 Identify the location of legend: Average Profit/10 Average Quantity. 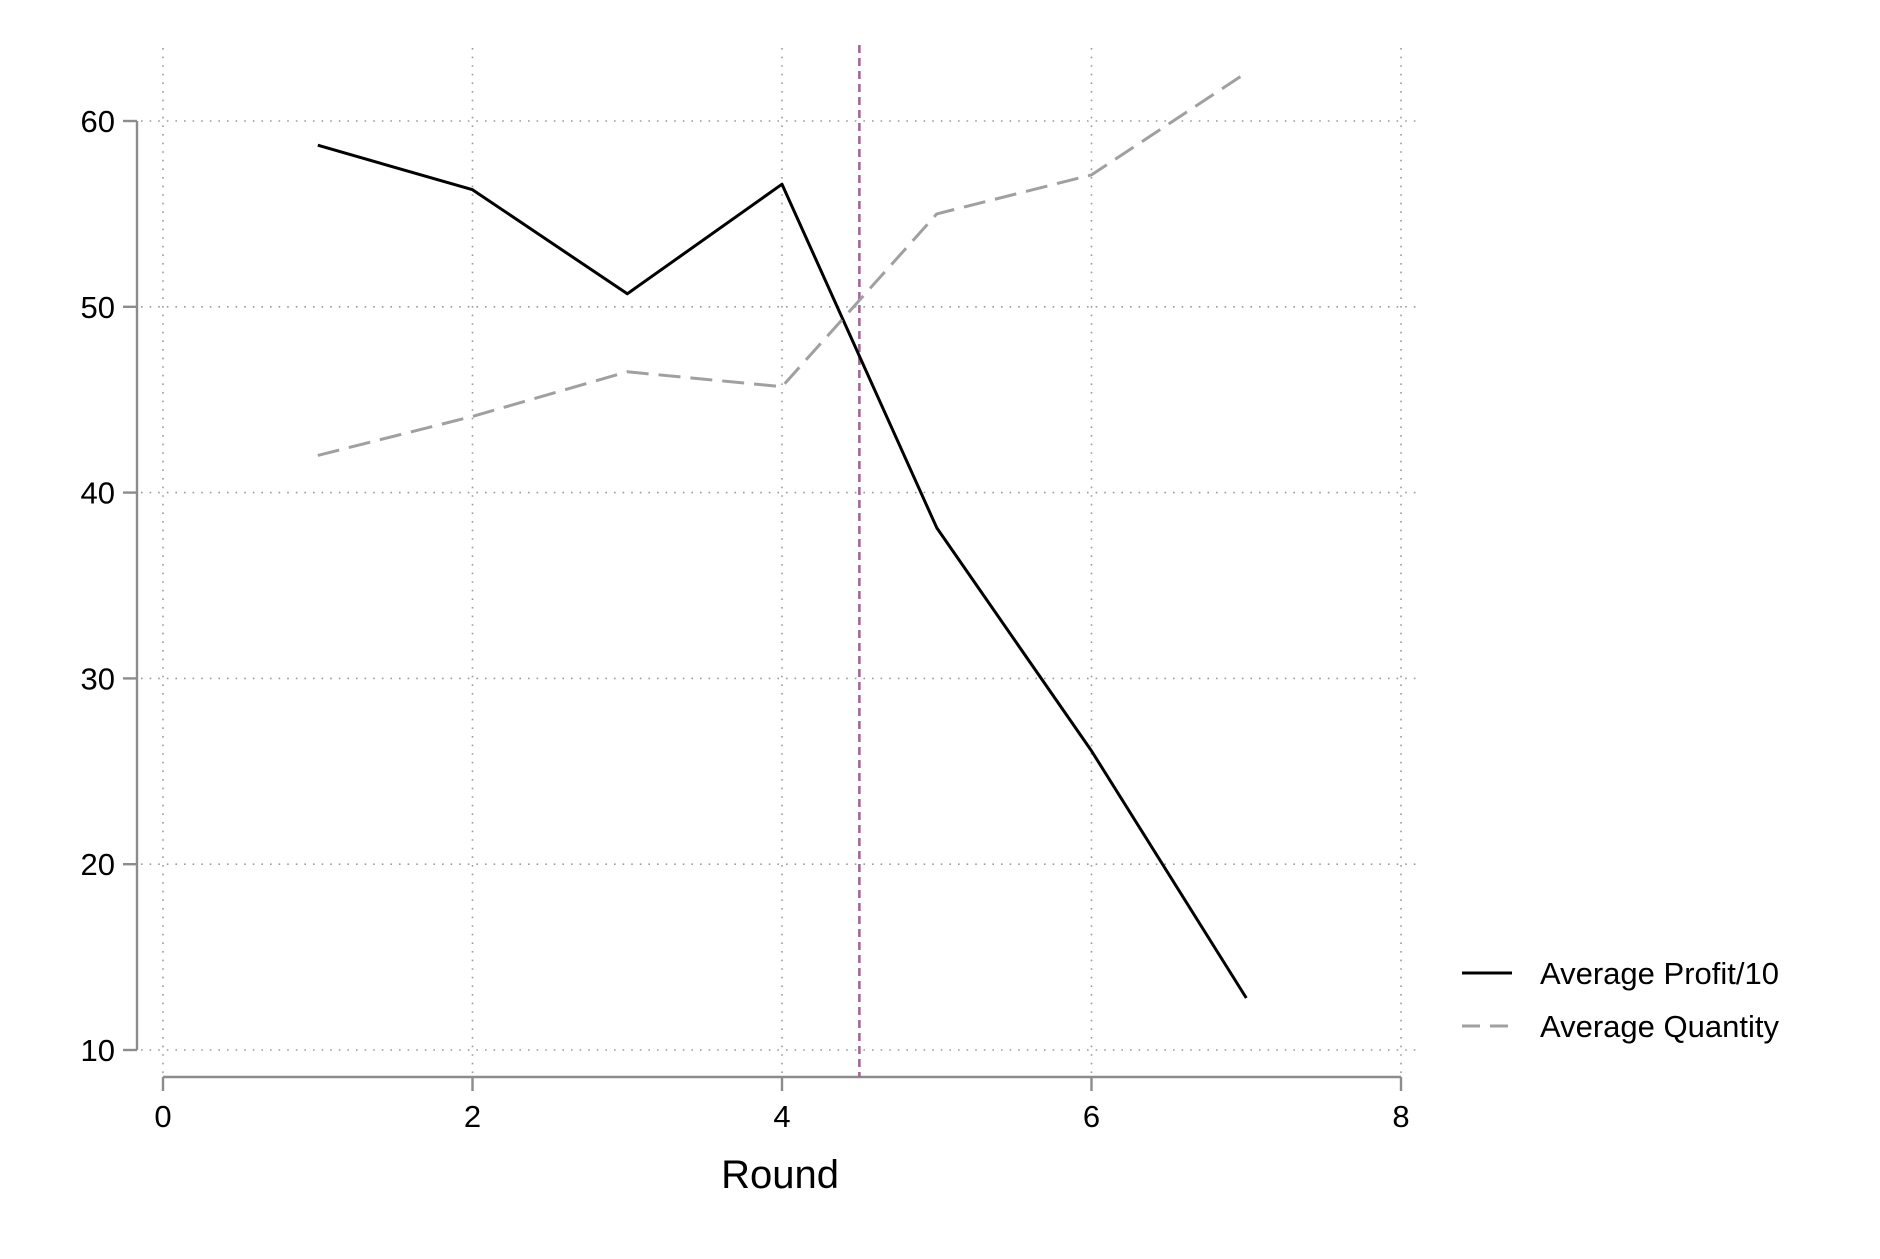
(1620, 1000).